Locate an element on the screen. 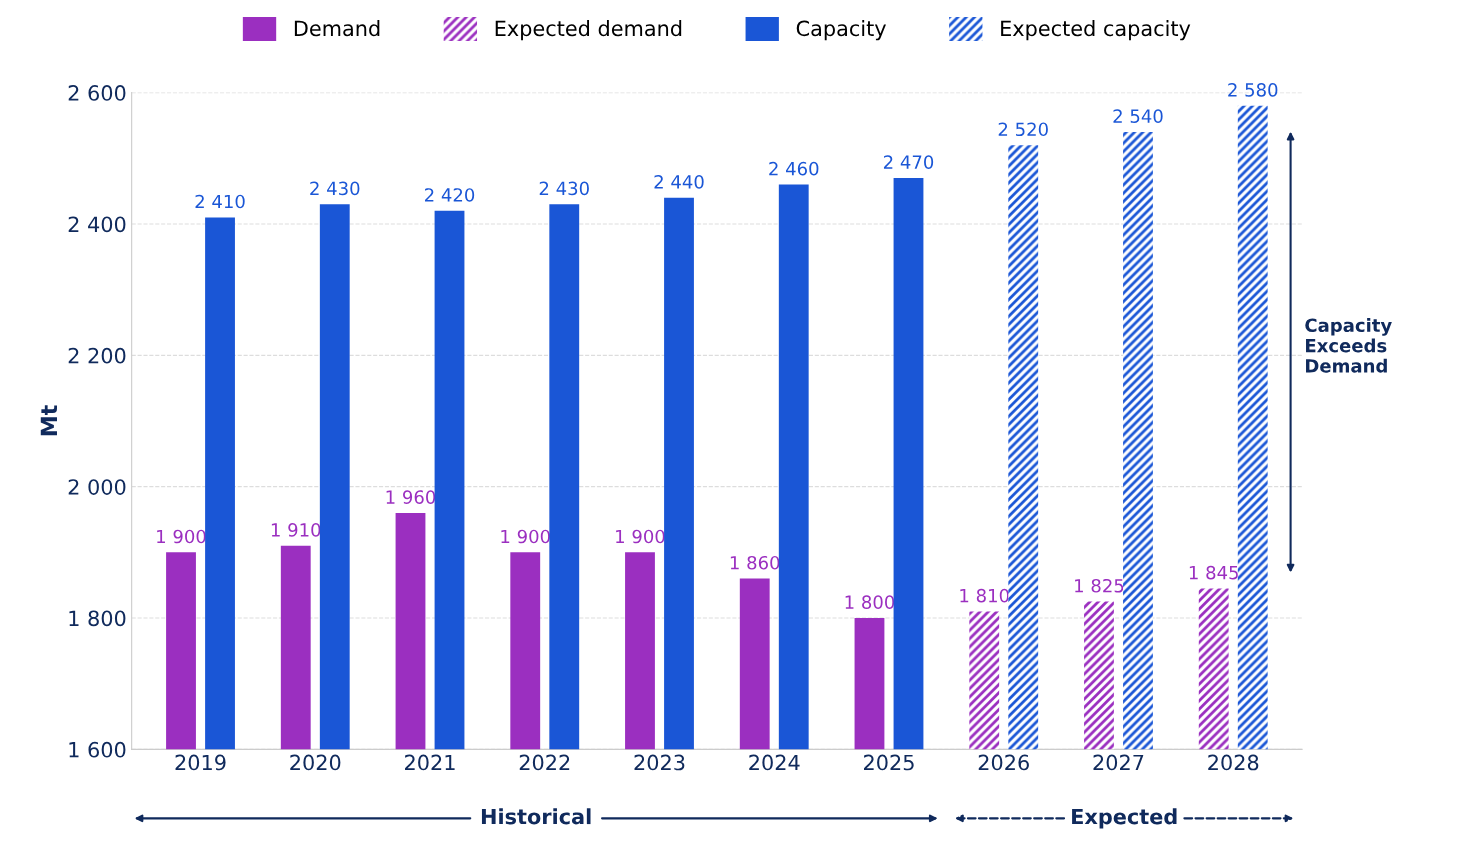 The image size is (1463, 842). data-label: 1 960 is located at coordinates (411, 497).